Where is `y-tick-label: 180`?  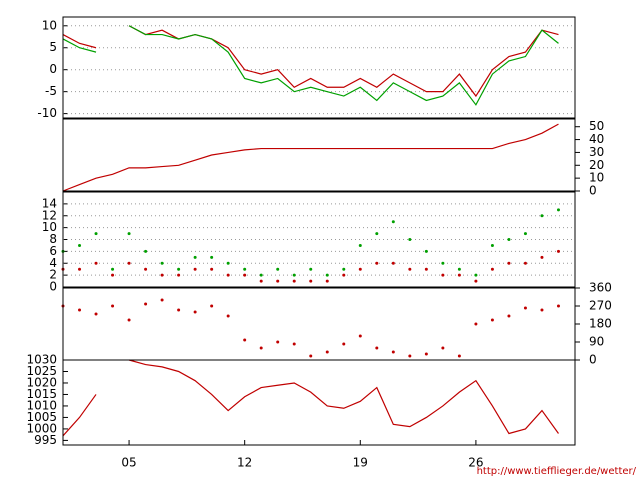 y-tick-label: 180 is located at coordinates (600, 324).